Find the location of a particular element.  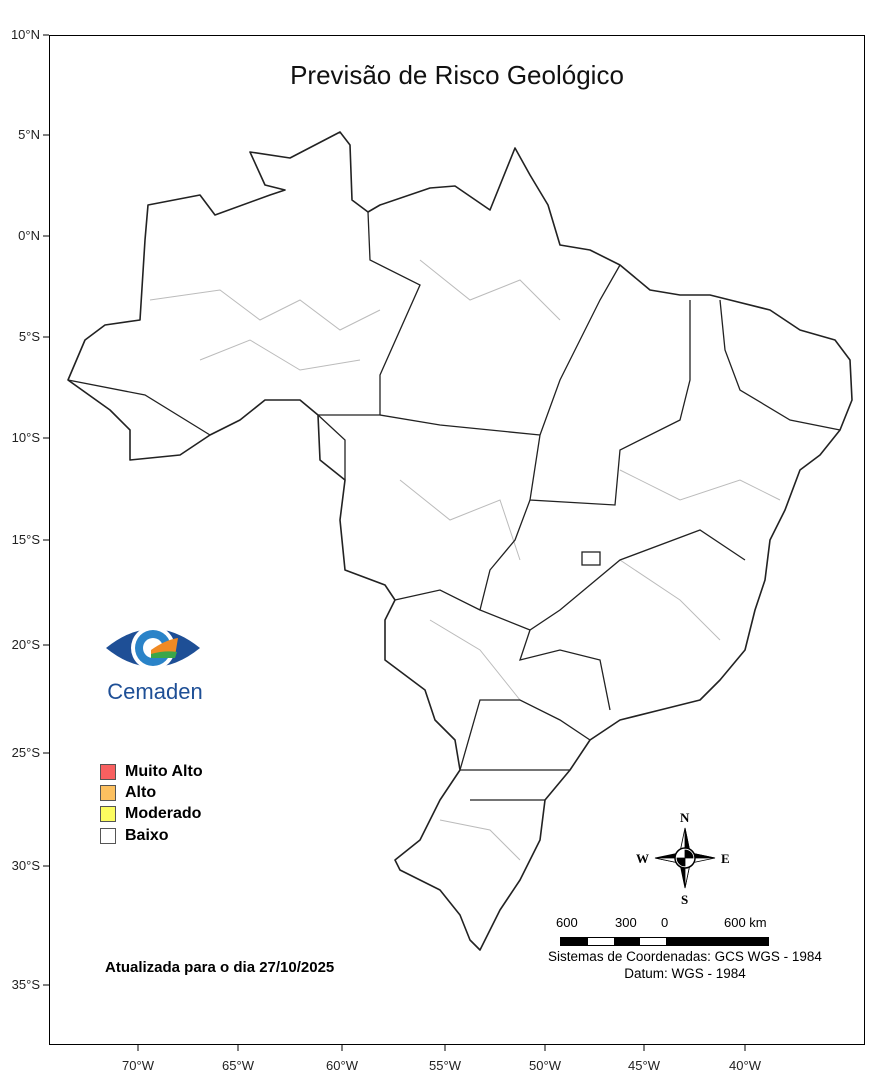

lon-label: 50°W is located at coordinates (545, 1065).